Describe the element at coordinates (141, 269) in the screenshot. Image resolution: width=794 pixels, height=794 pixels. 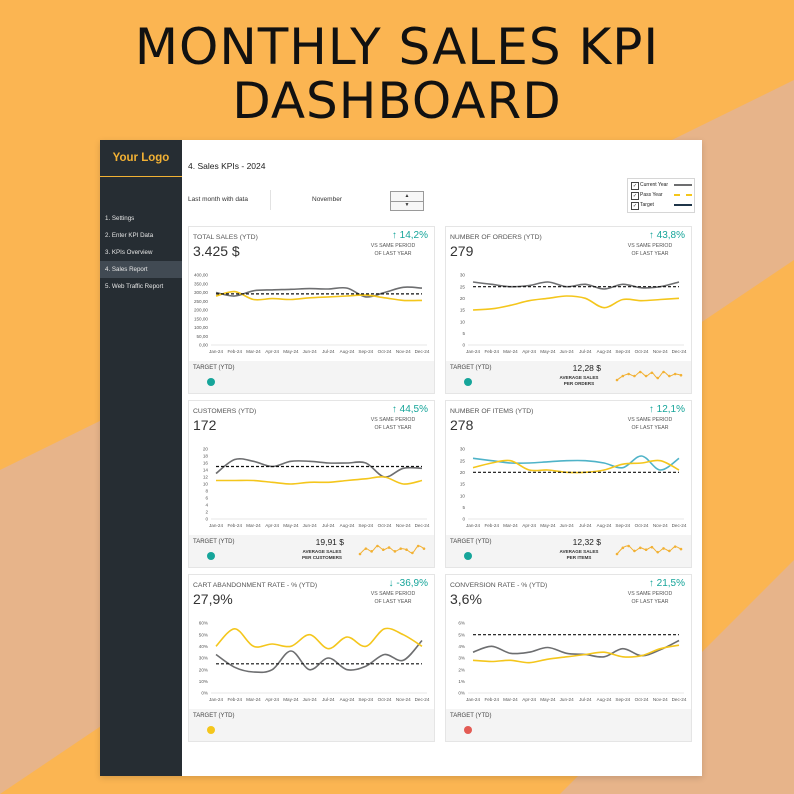
I see `sidebar-nav-item: 4. Sales Report` at that location.